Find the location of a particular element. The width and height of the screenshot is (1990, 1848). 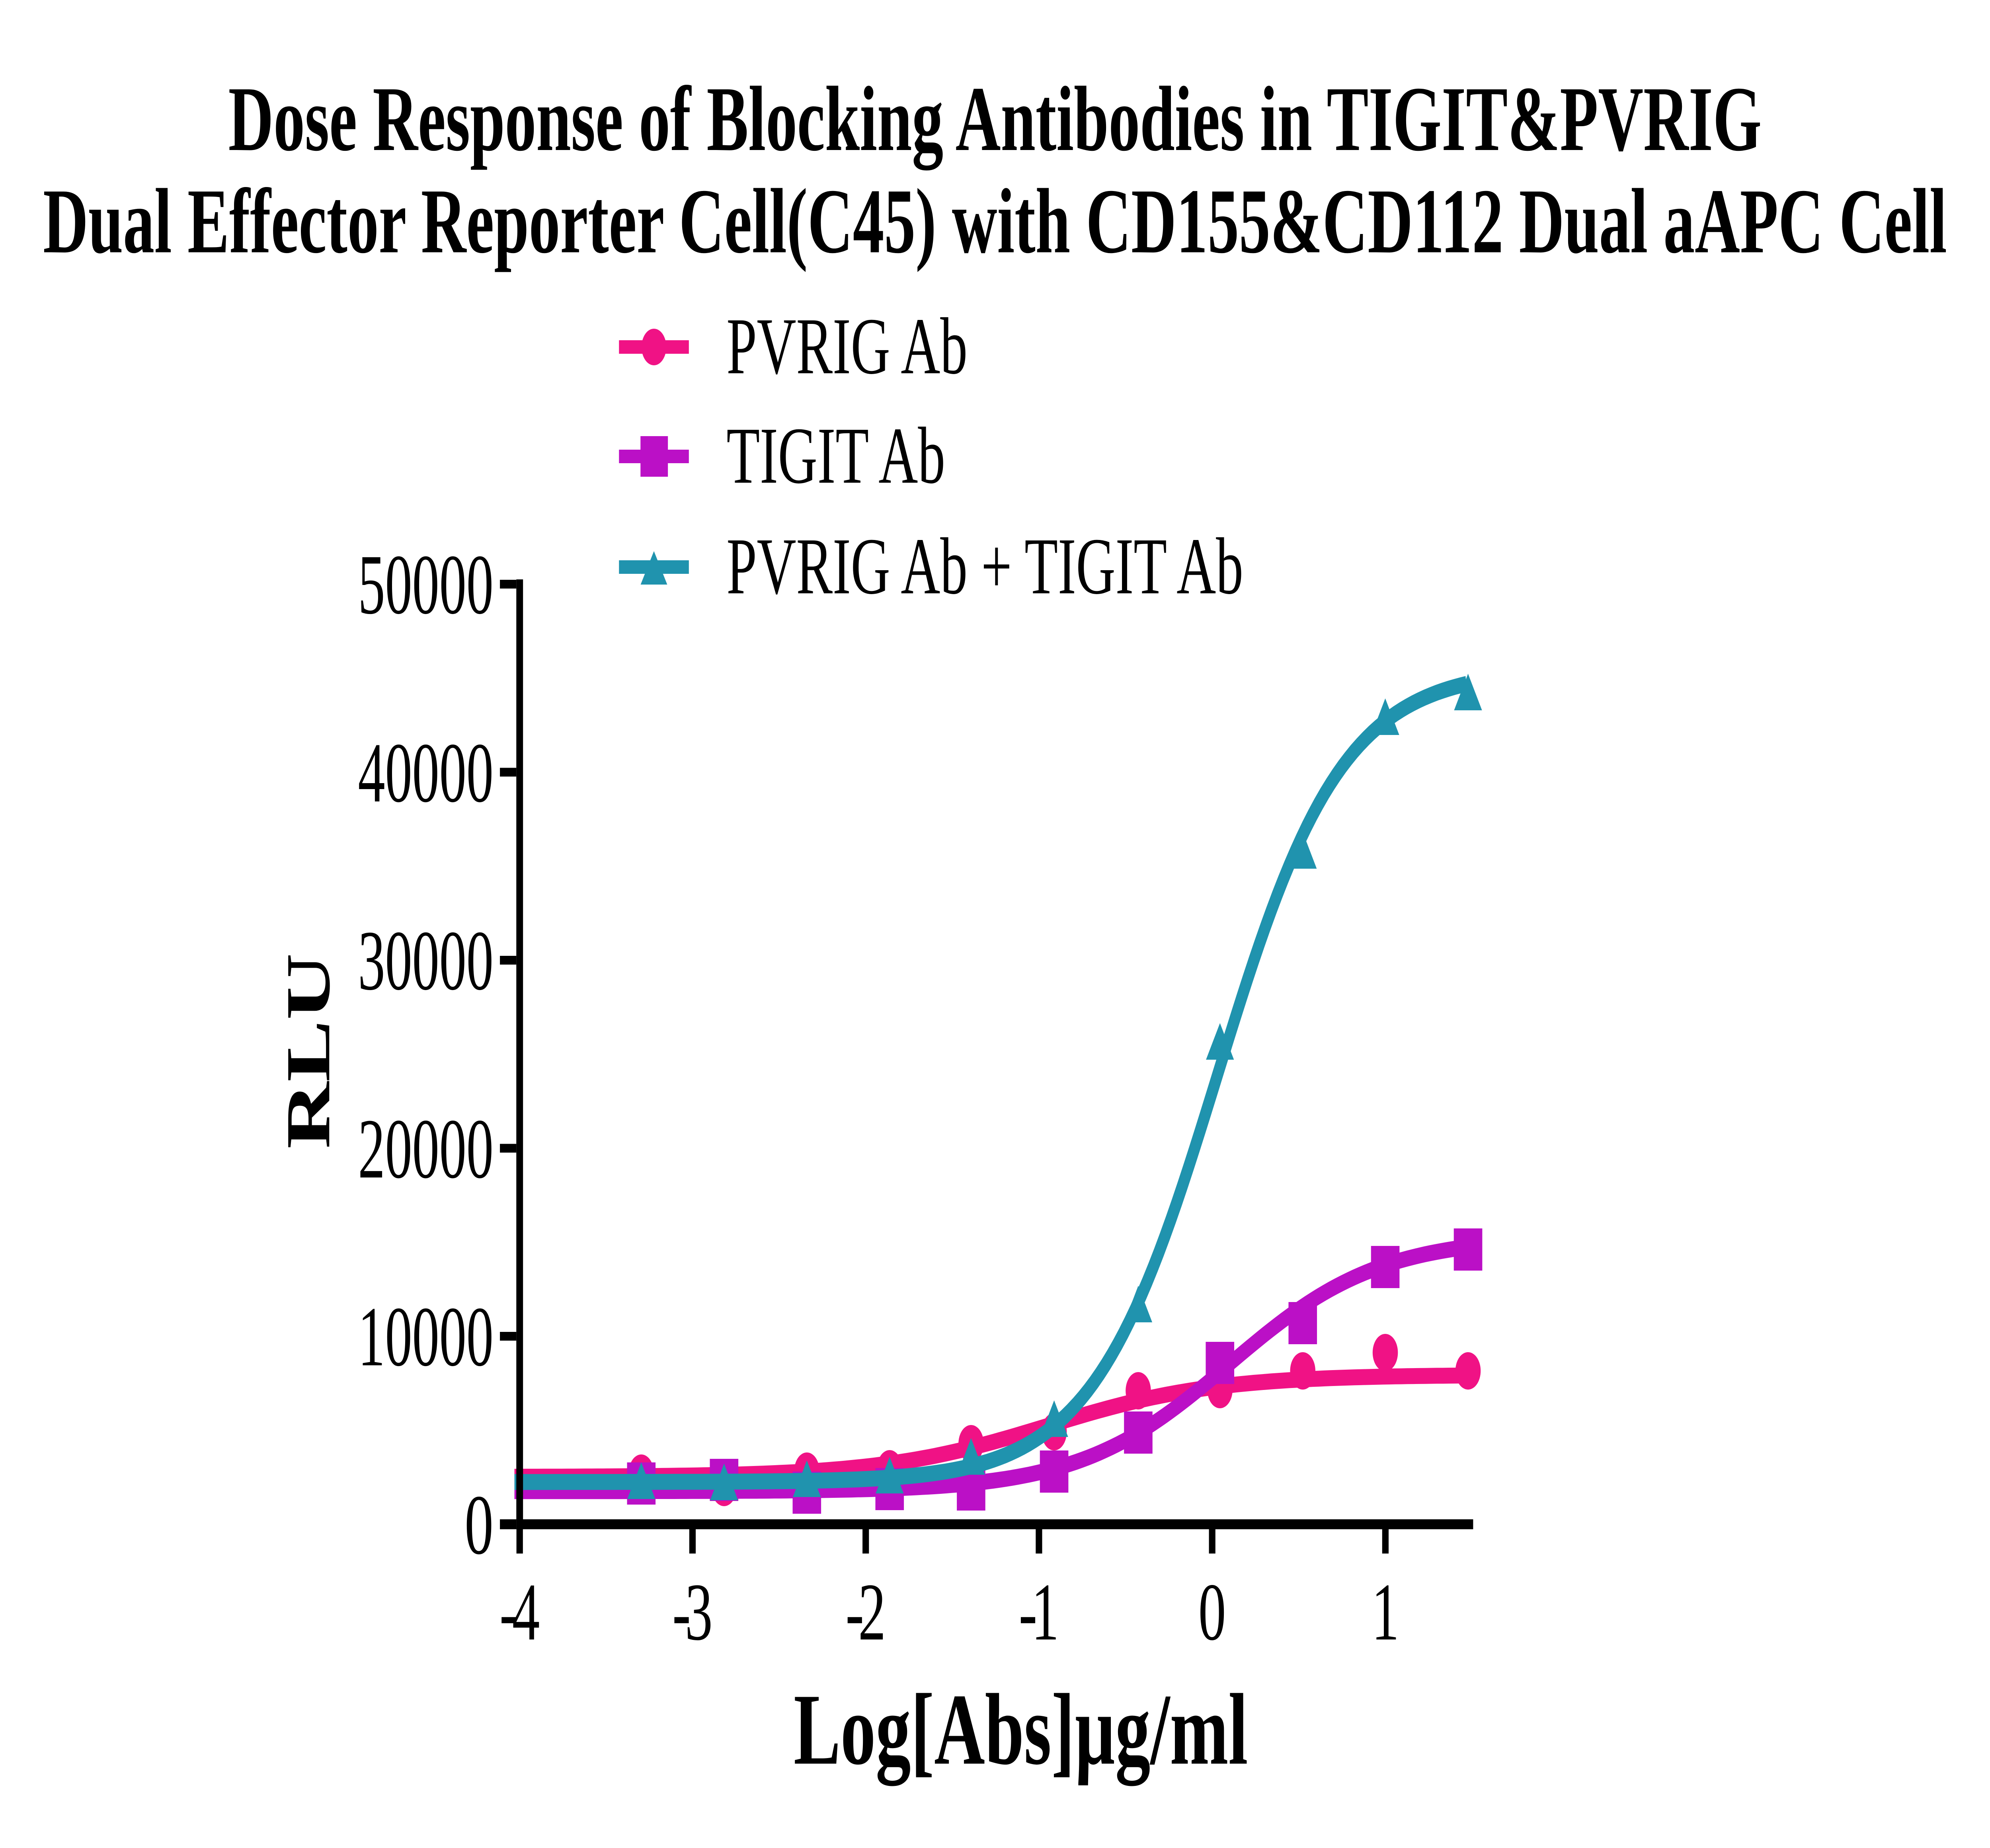

svg-text: PVRIG Ab + TIGIT Ab is located at coordinates (985, 566).